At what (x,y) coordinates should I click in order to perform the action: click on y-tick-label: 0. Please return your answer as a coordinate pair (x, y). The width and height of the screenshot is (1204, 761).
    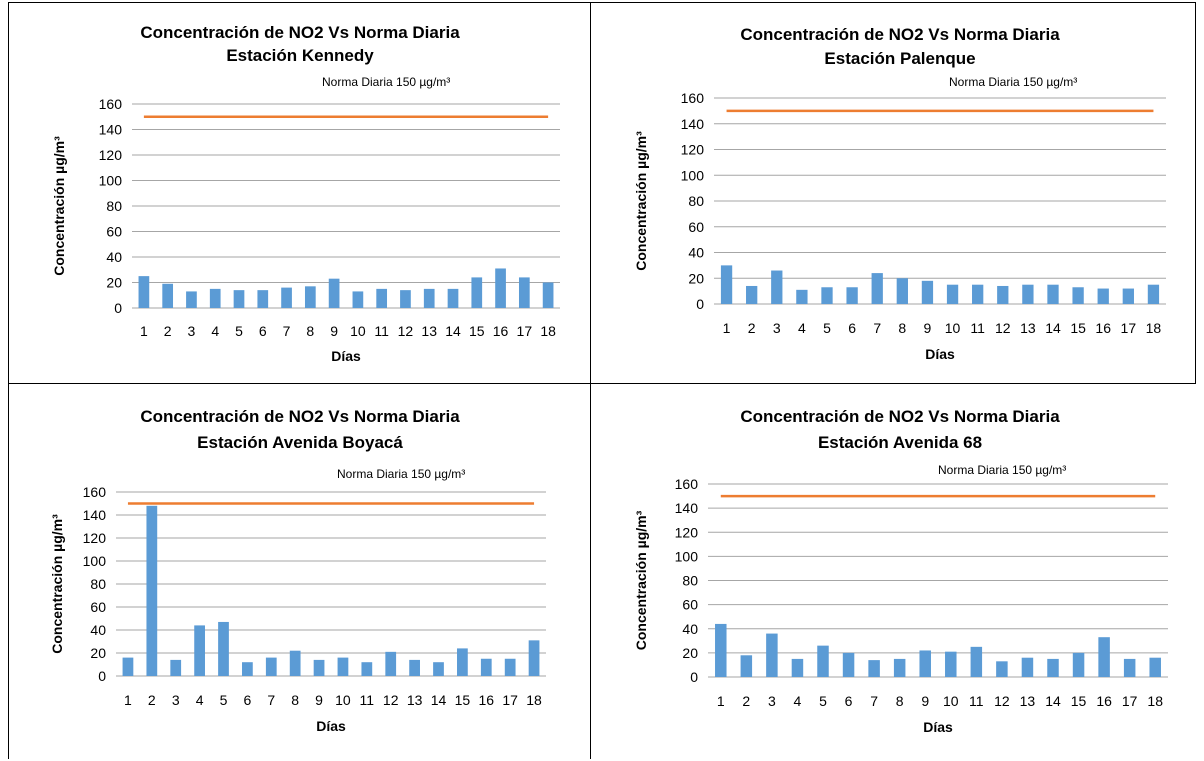
    Looking at the image, I should click on (694, 677).